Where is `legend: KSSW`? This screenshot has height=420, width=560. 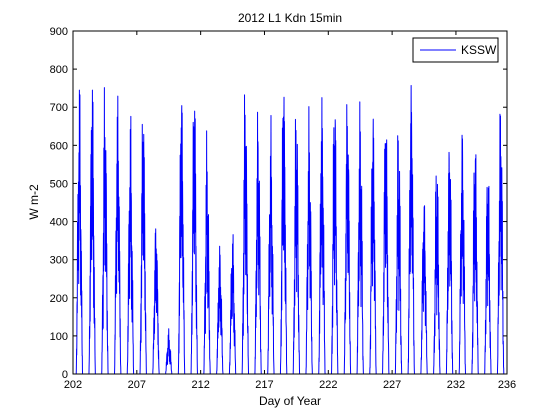
legend: KSSW is located at coordinates (455, 50).